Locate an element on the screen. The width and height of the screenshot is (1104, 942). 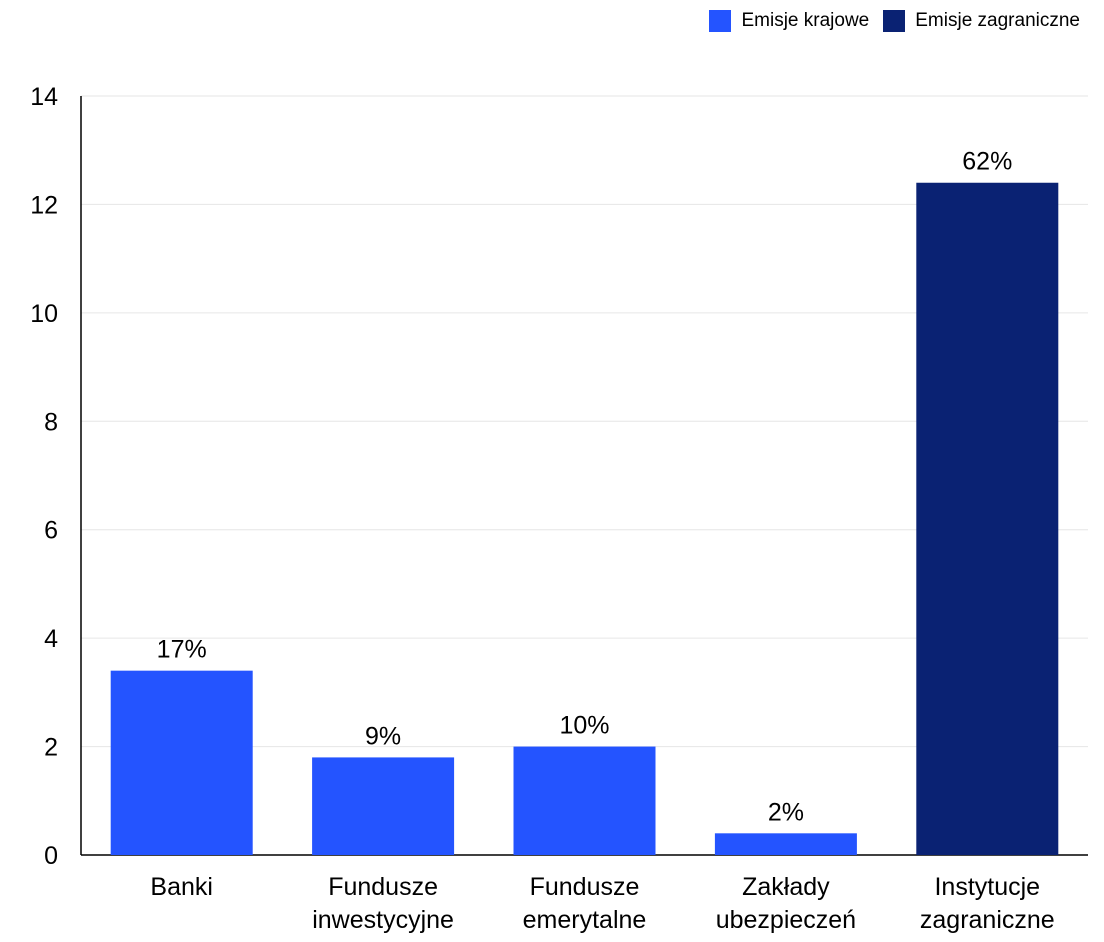
legend-item-domestic: Emisje krajowe is located at coordinates (789, 21).